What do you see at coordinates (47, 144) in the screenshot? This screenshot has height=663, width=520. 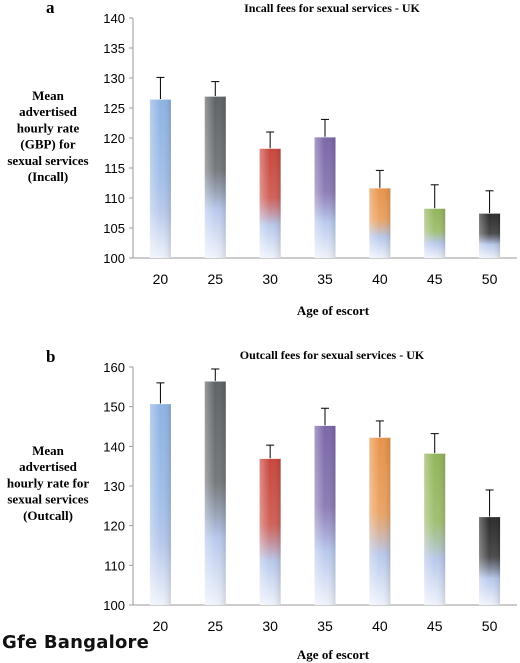 I see `ylabel-line: (GBP) for` at bounding box center [47, 144].